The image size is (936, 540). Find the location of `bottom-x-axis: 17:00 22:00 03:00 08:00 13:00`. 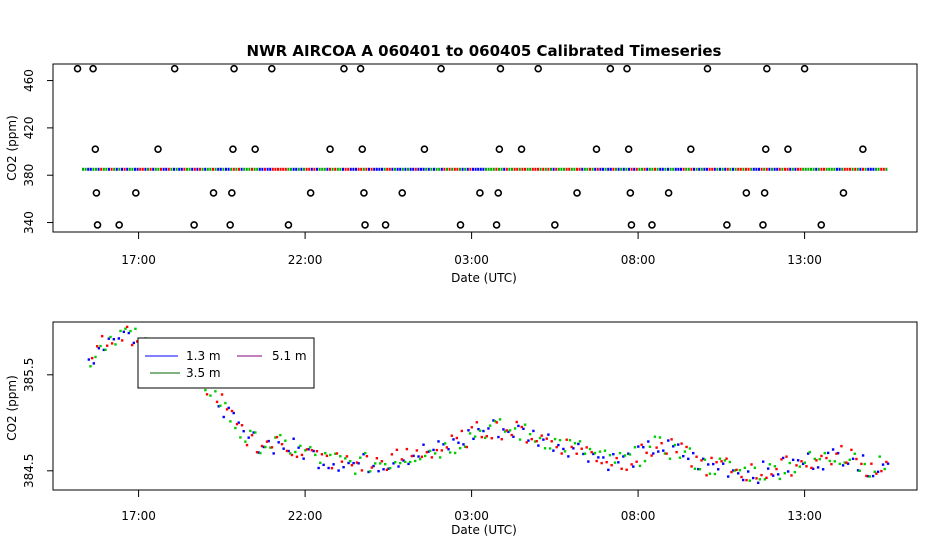

bottom-x-axis: 17:00 22:00 03:00 08:00 13:00 is located at coordinates (471, 506).